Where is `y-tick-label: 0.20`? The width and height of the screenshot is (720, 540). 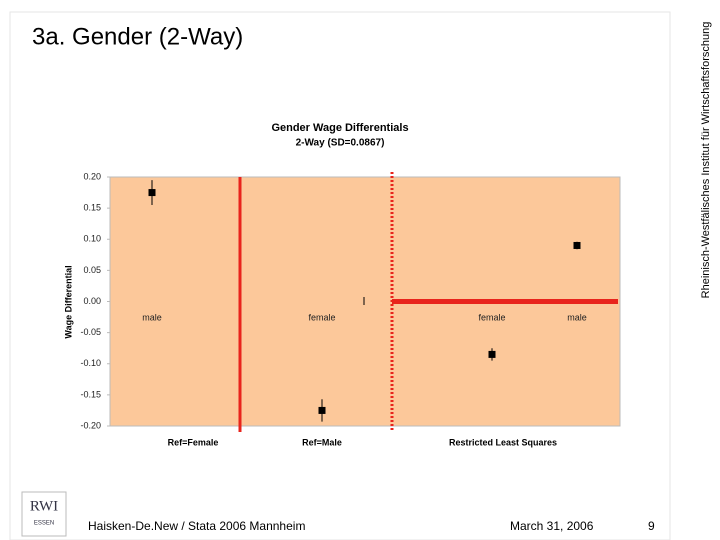 y-tick-label: 0.20 is located at coordinates (92, 176).